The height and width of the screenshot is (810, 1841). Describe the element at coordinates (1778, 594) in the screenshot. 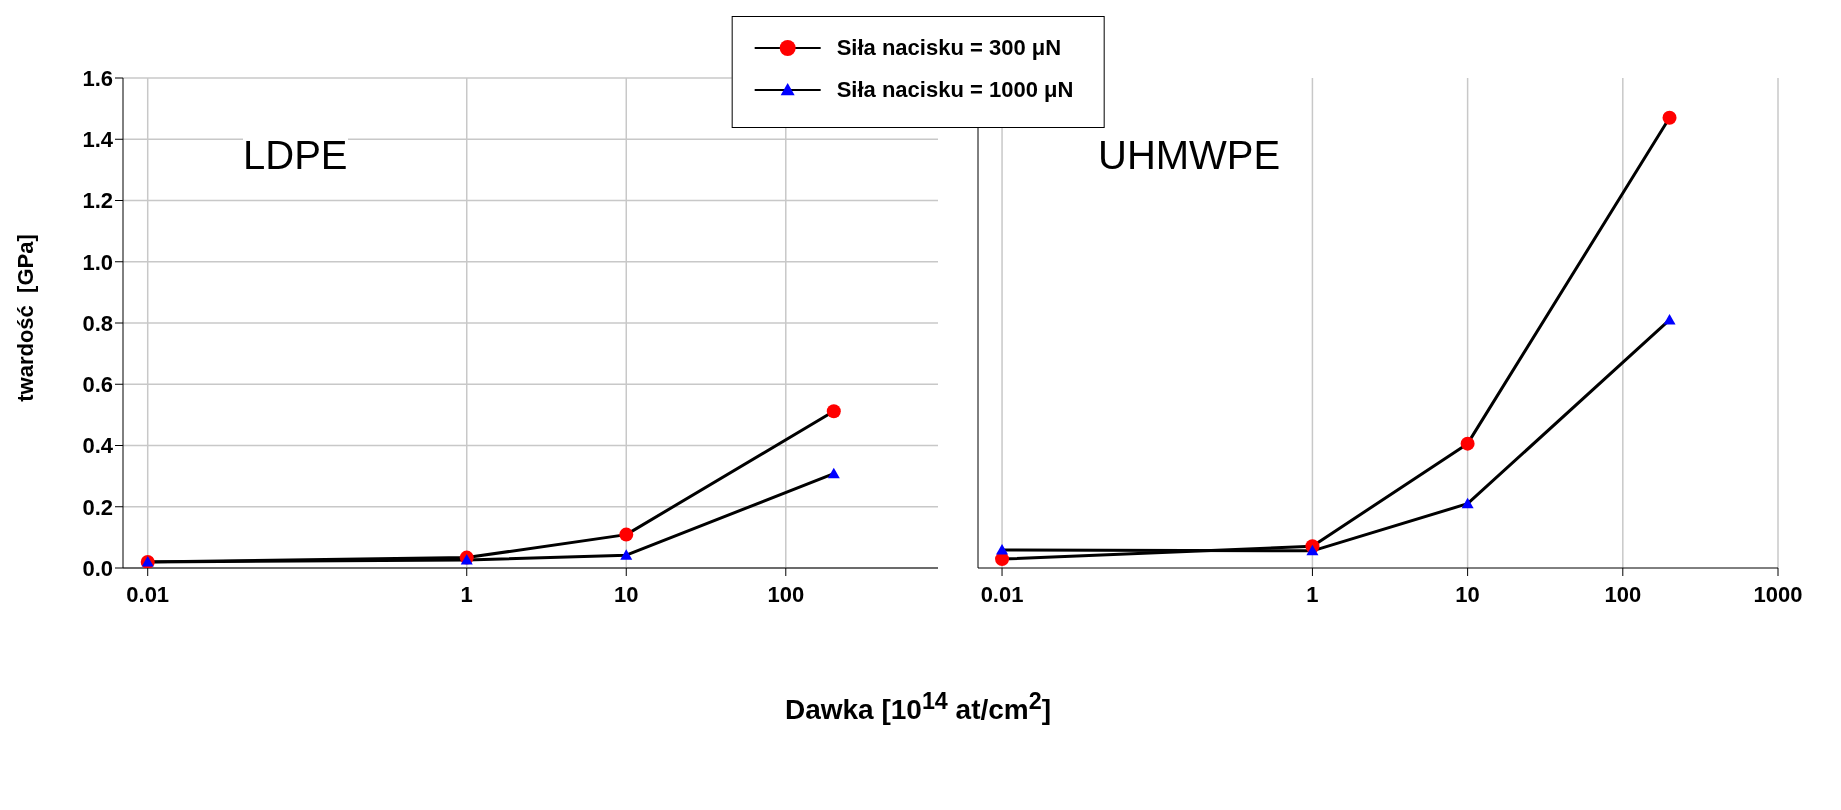

I see `x-tick-label: 1000` at that location.